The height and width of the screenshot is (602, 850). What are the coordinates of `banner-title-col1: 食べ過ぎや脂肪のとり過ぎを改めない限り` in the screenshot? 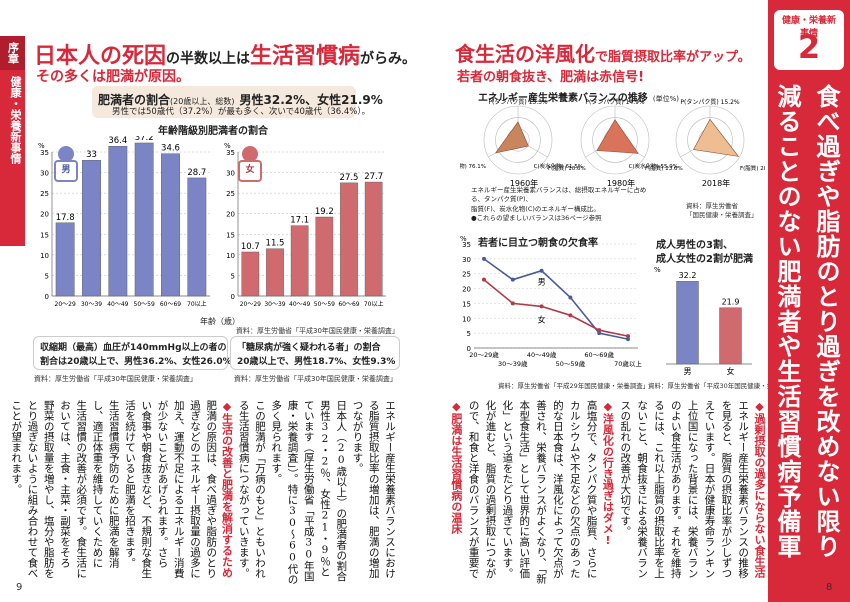 It's located at (826, 321).